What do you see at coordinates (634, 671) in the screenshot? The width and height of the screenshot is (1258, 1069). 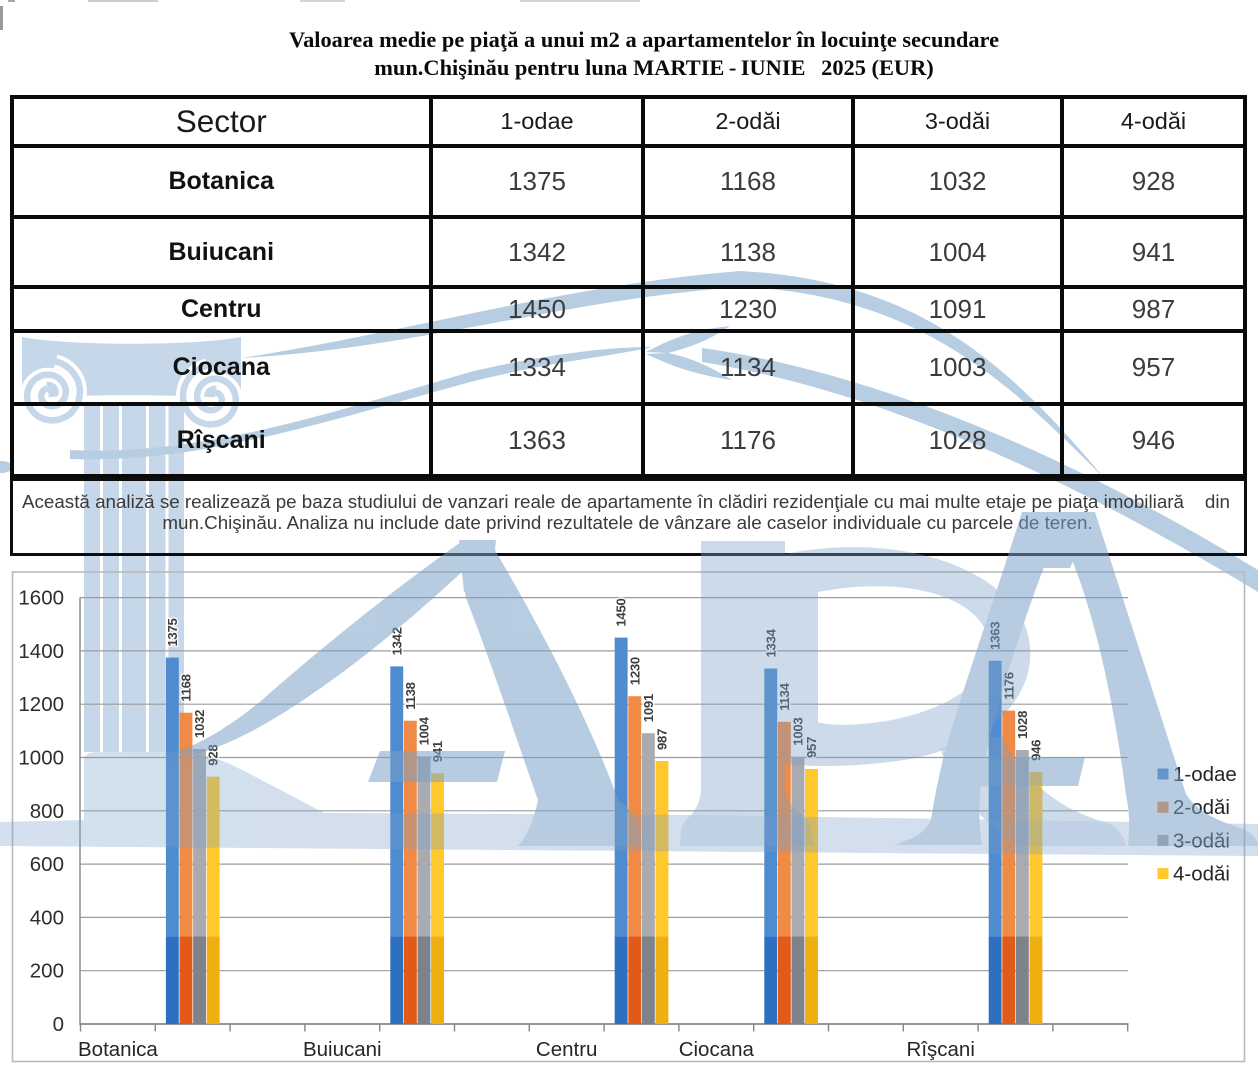 I see `svg-text: 1230` at bounding box center [634, 671].